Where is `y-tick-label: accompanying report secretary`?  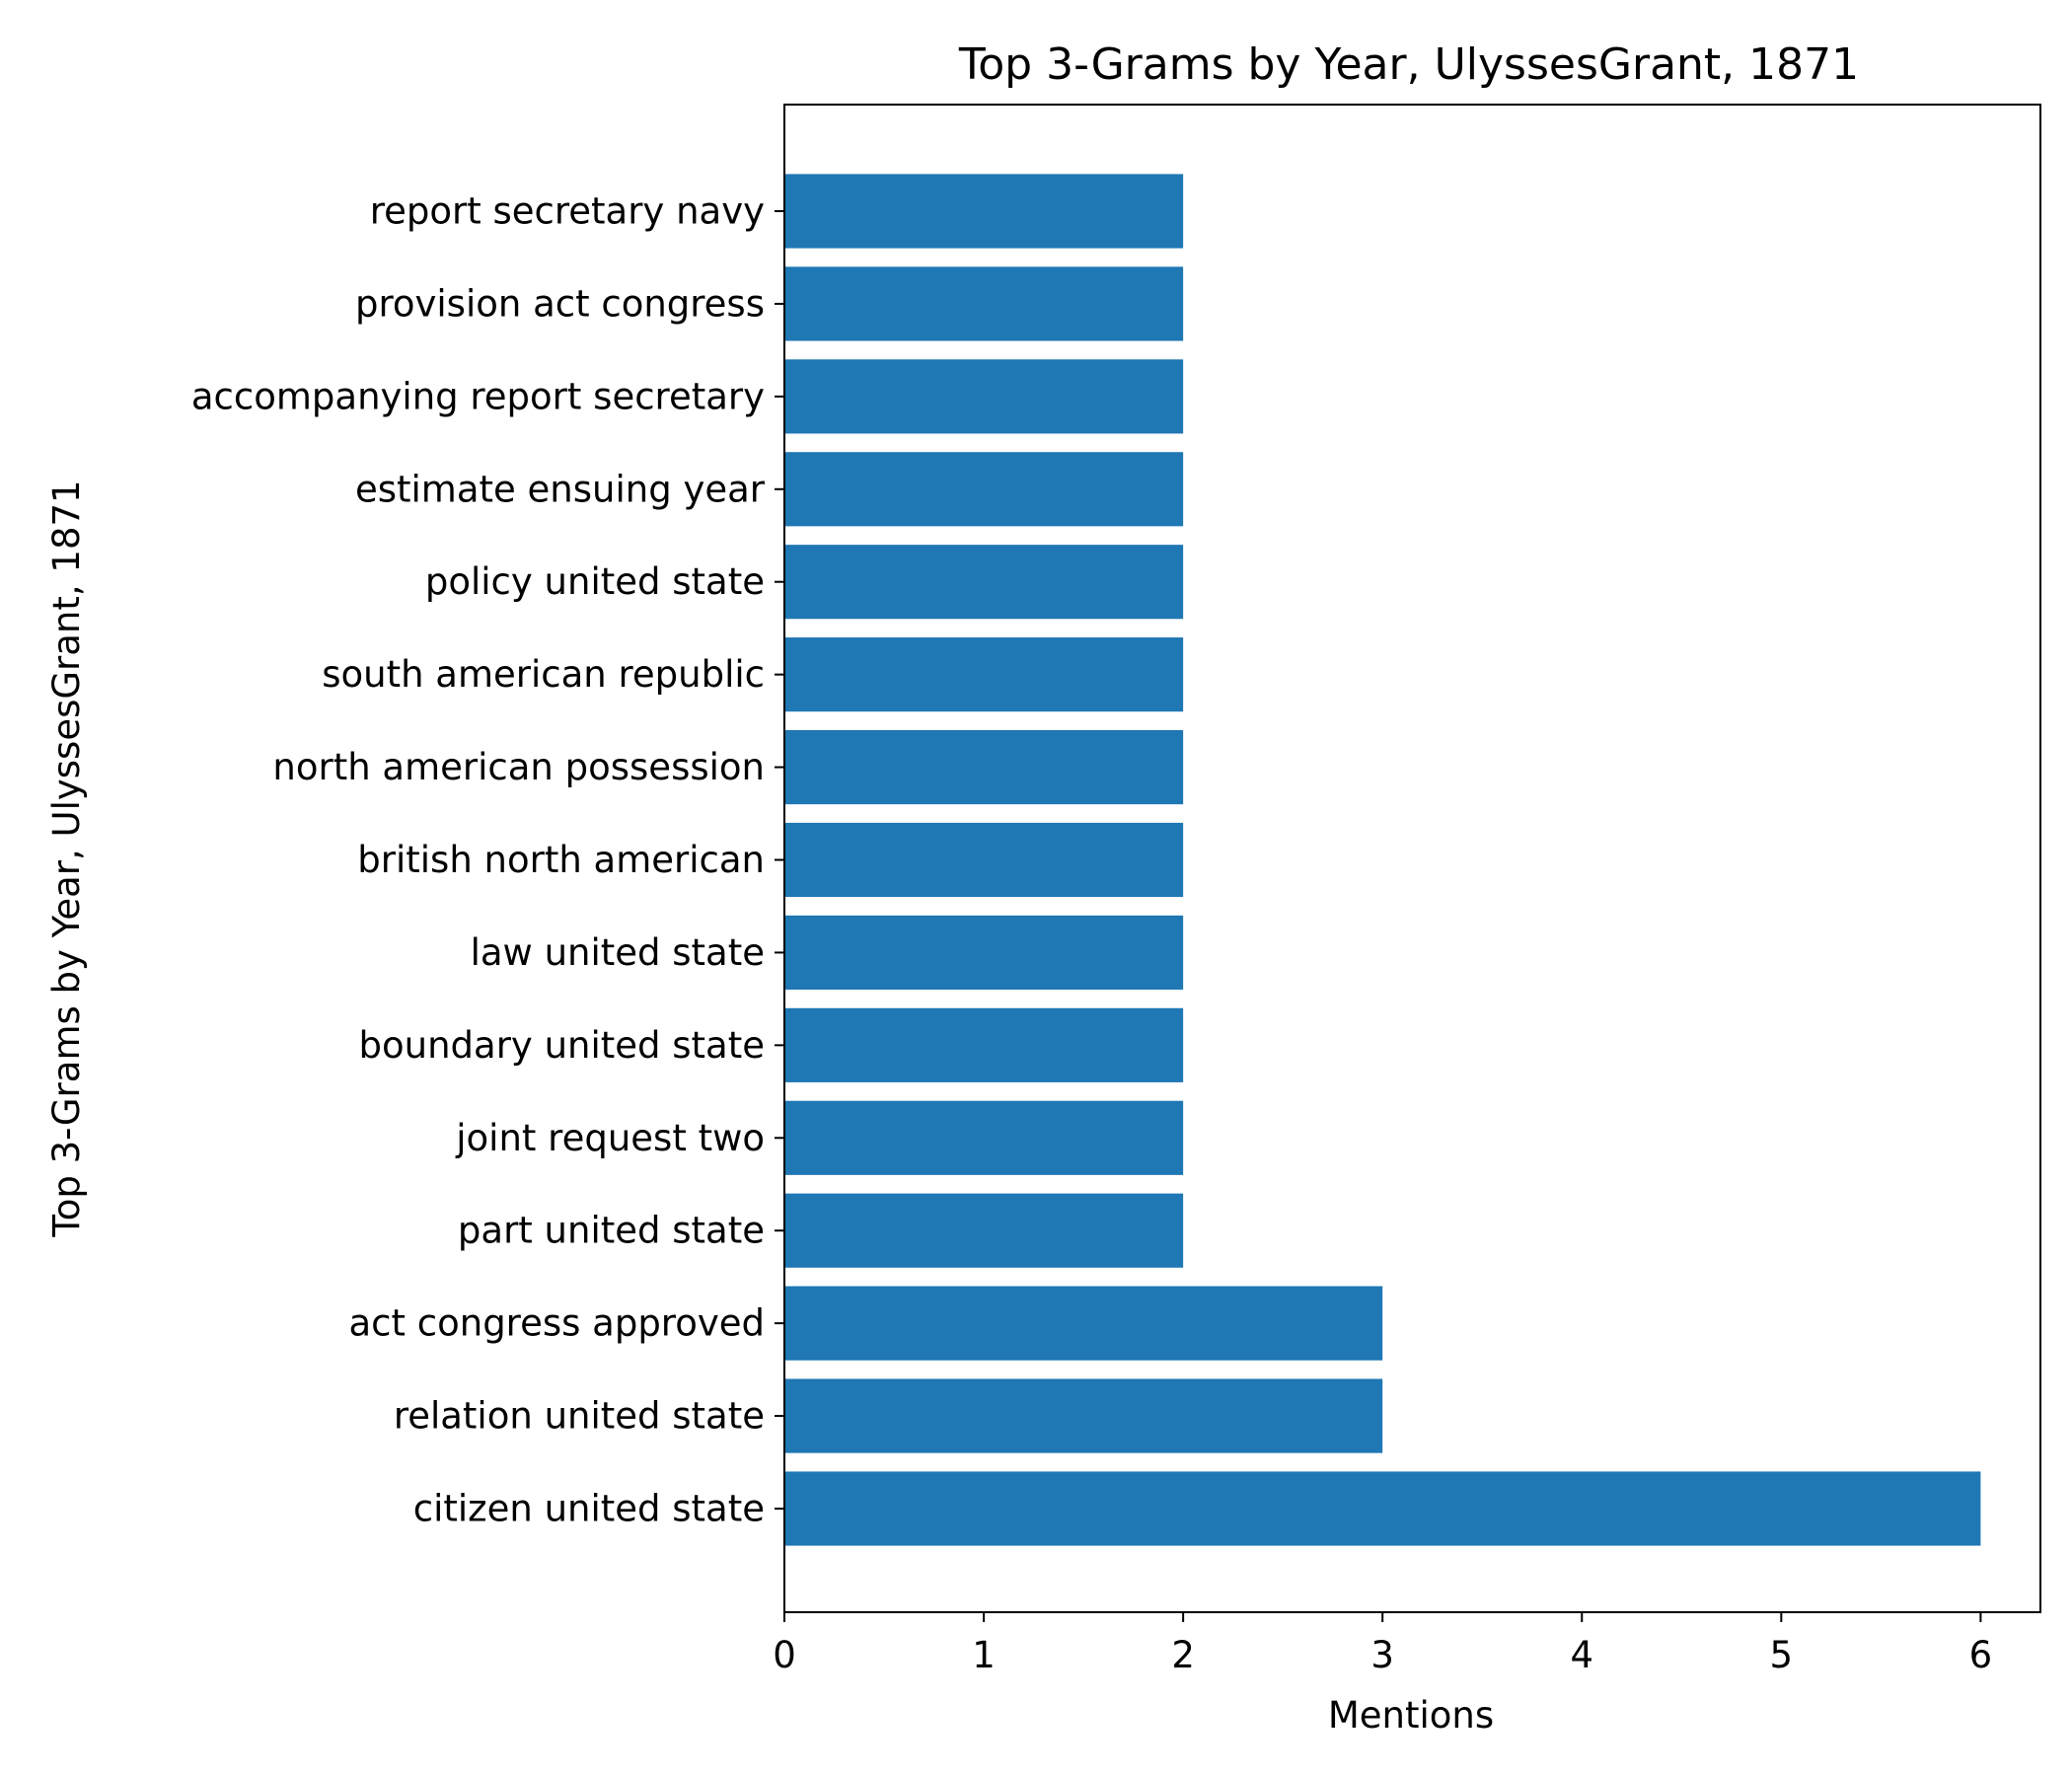 y-tick-label: accompanying report secretary is located at coordinates (478, 396).